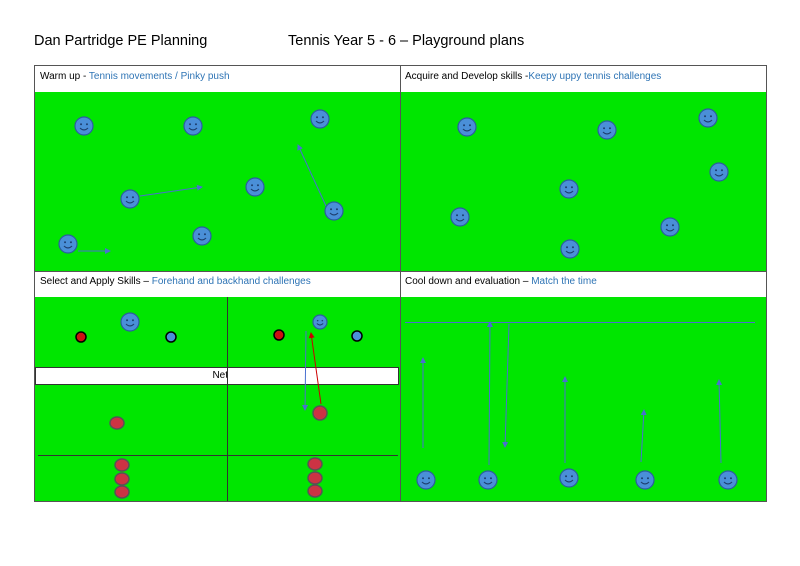 The height and width of the screenshot is (566, 800). Describe the element at coordinates (218, 455) in the screenshot. I see `baseline` at that location.